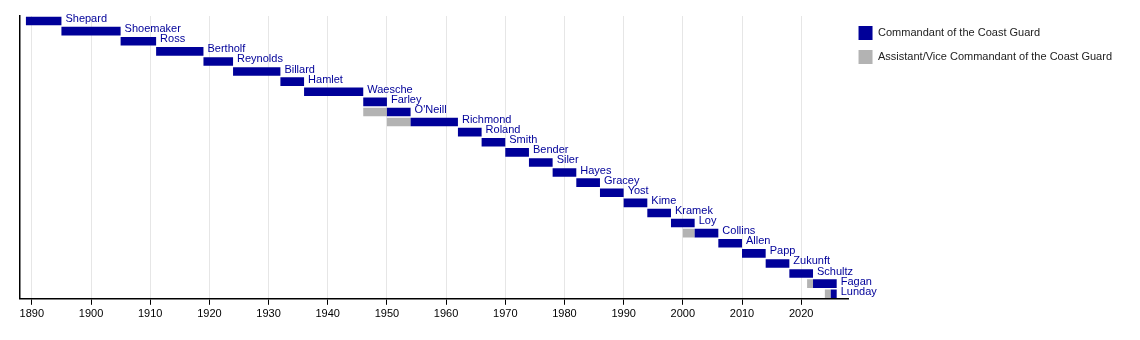 The image size is (1140, 340). Describe the element at coordinates (260, 58) in the screenshot. I see `y-tick-label: Reynolds` at that location.